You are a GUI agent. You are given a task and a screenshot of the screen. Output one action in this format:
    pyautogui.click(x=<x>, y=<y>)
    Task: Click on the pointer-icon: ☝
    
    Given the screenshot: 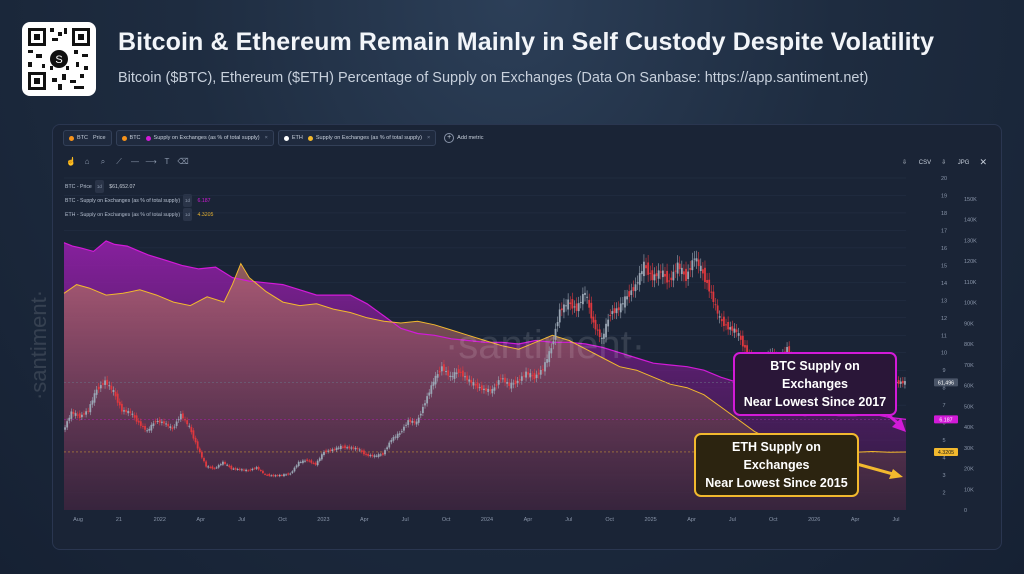 What is the action you would take?
    pyautogui.click(x=71, y=161)
    